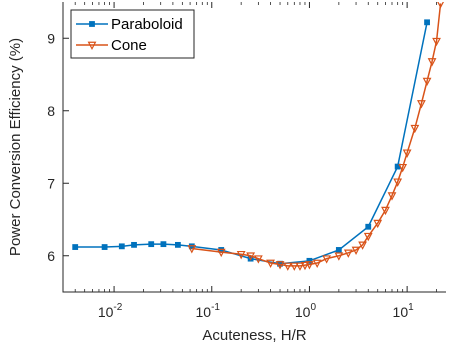 This screenshot has width=452, height=348. I want to click on legend: Paraboloid Cone, so click(132, 34).